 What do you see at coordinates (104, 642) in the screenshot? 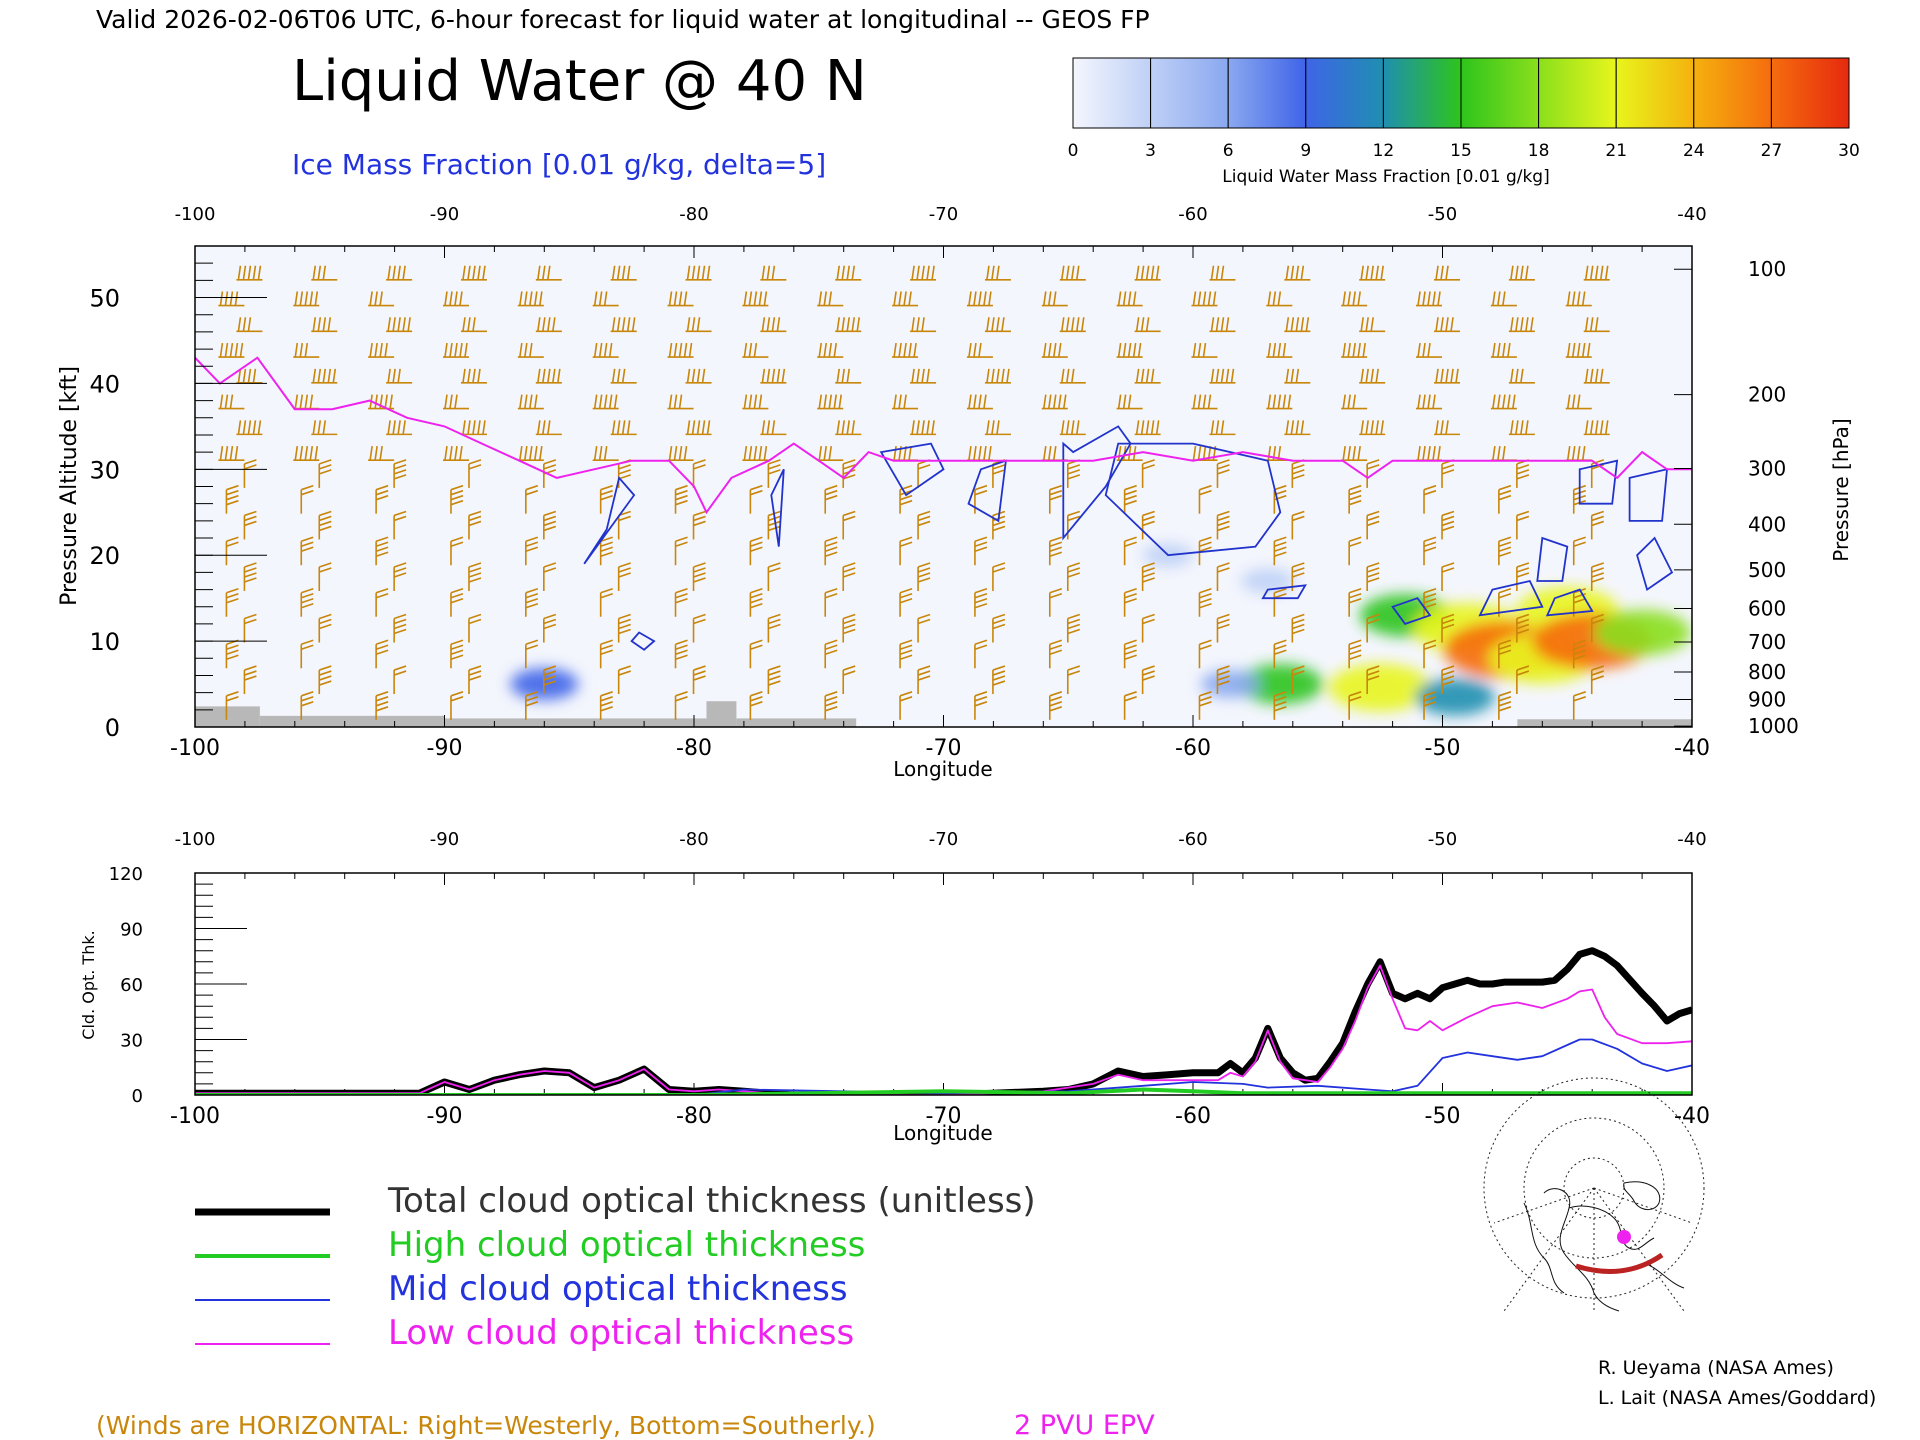
I see `y-tick-label: 10` at bounding box center [104, 642].